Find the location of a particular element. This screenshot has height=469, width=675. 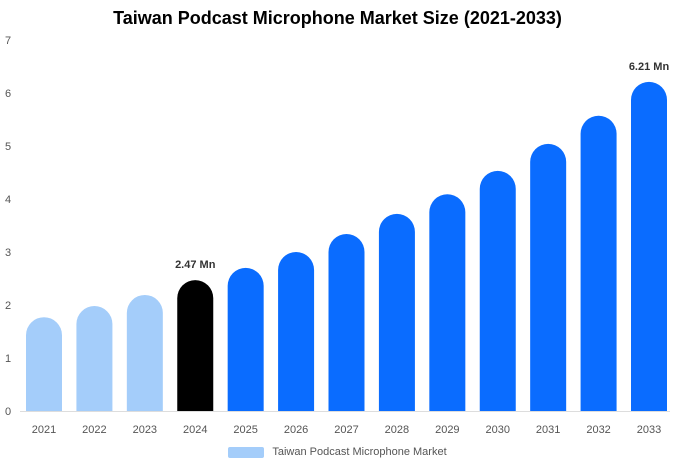

x-tick-label: 2029 is located at coordinates (447, 430).